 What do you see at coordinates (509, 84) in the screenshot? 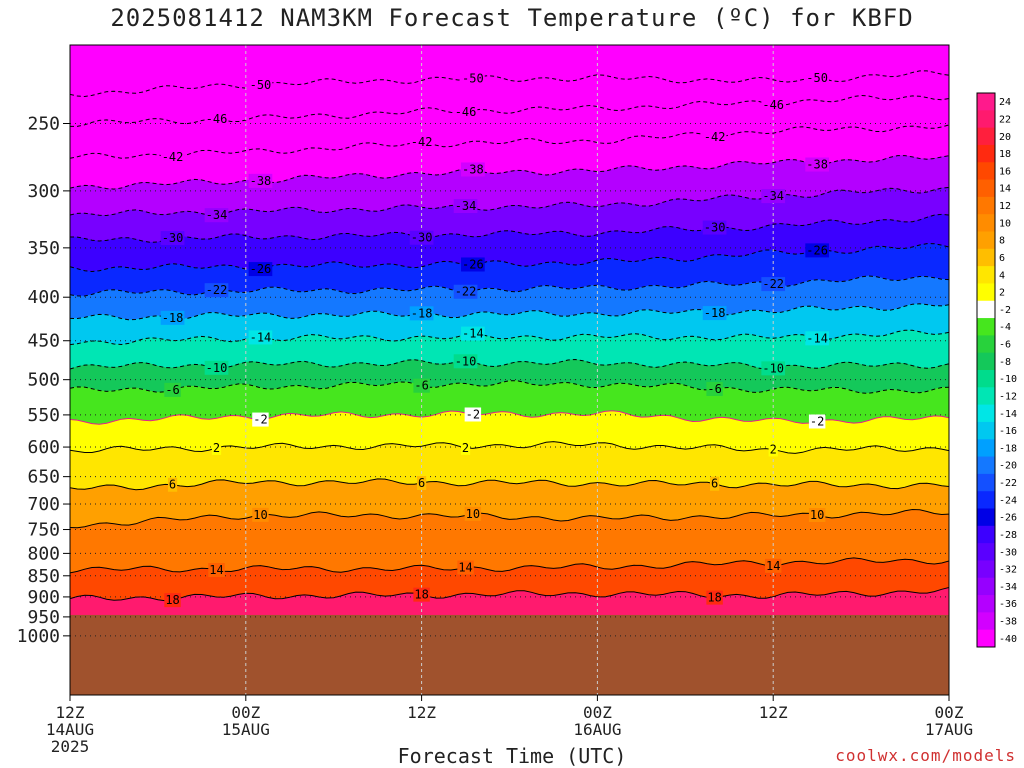
I see `contour--50` at bounding box center [509, 84].